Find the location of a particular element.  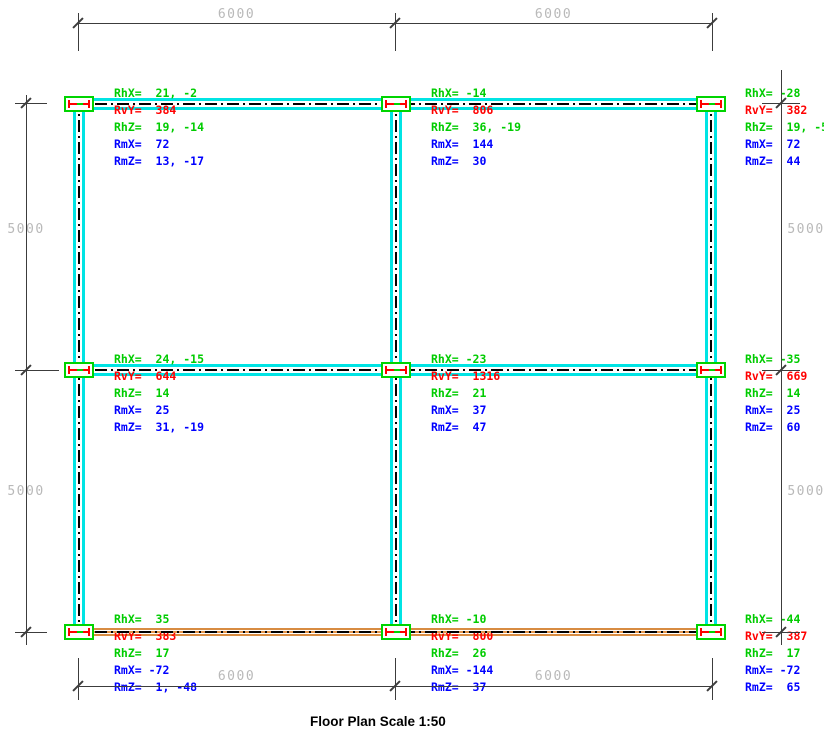

column-marker-bottom-middle is located at coordinates (396, 632).